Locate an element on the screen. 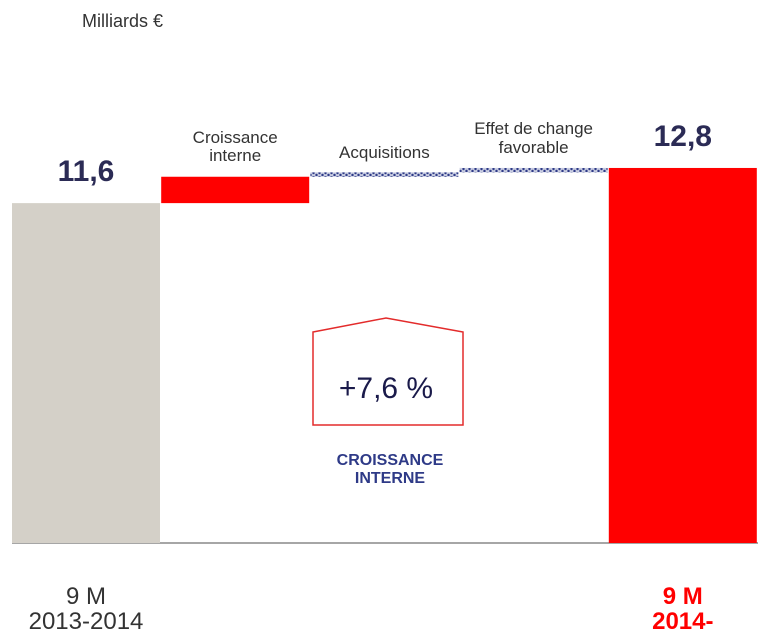 Image resolution: width=765 pixels, height=637 pixels. x-tick-label: Croissance interne is located at coordinates (235, 146).